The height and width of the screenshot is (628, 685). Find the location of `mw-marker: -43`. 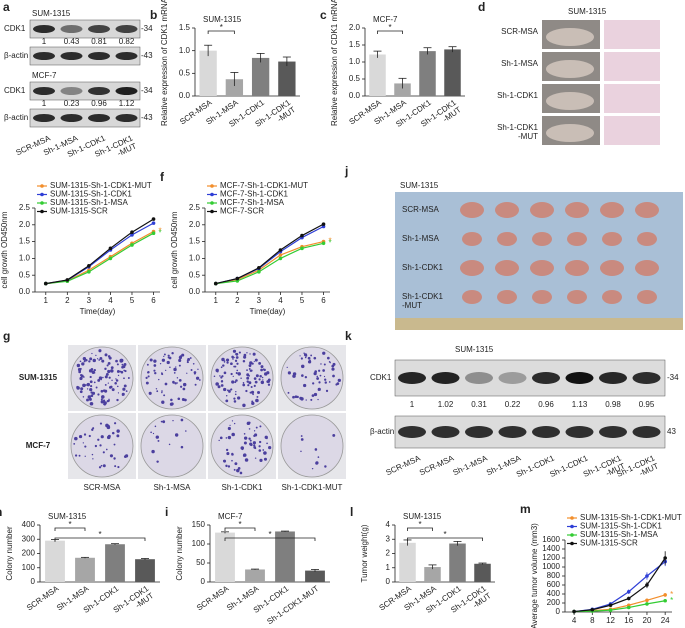

mw-marker: -43 is located at coordinates (147, 55).